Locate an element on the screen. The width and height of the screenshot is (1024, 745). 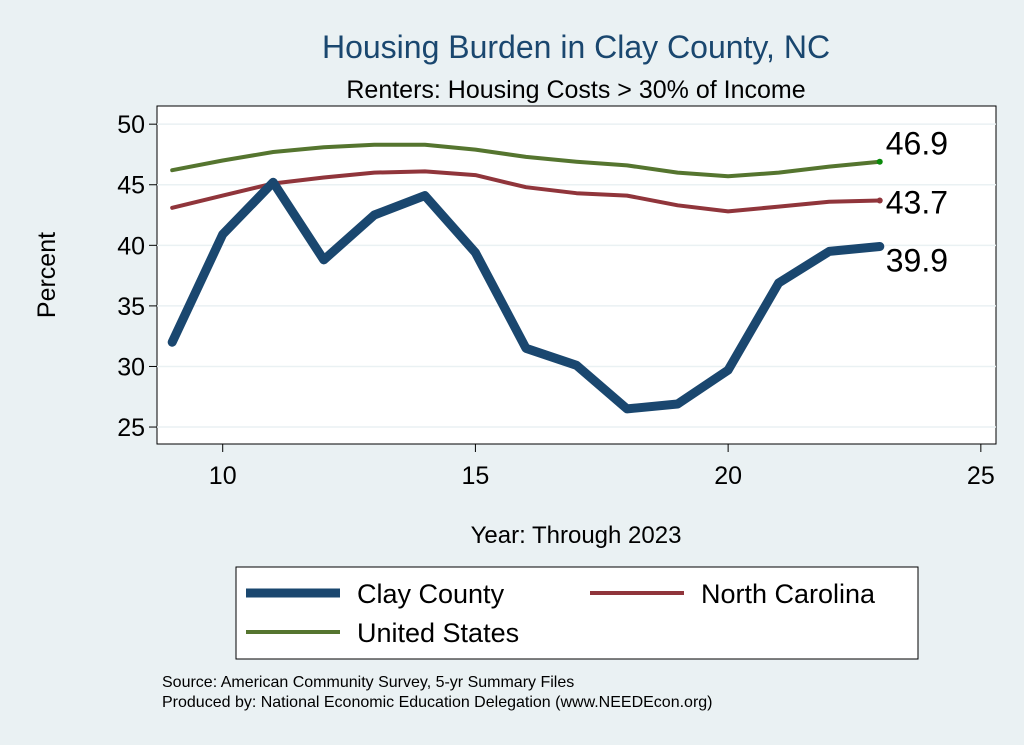
y-axis-label: Percent is located at coordinates (47, 275).